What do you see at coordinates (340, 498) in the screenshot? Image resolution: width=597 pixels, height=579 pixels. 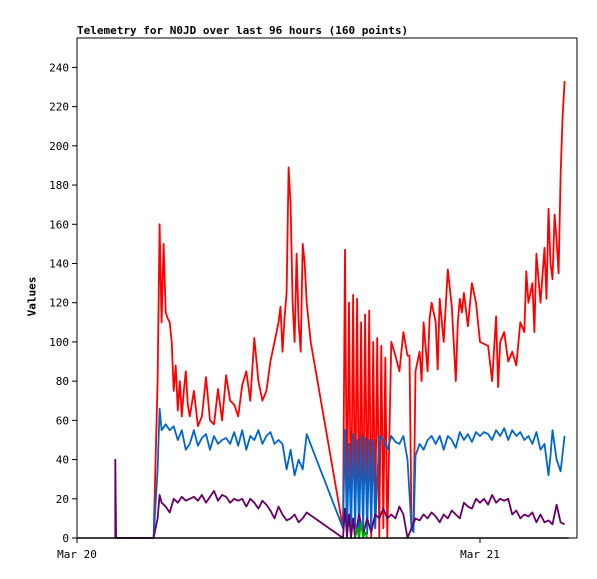 I see `series-line-purple` at bounding box center [340, 498].